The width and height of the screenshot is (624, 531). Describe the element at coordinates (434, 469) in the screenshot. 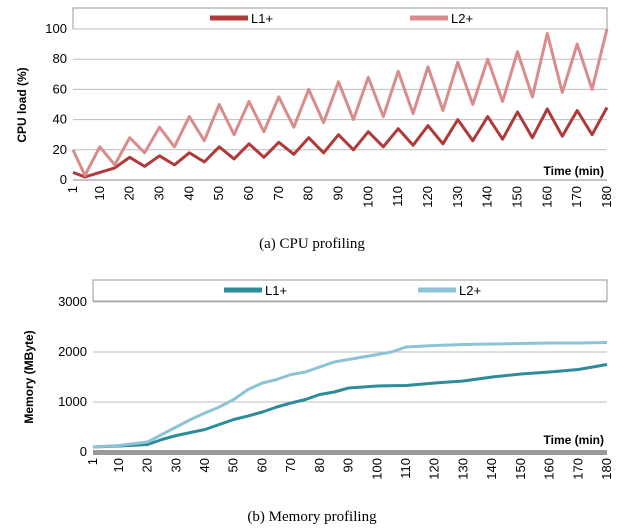

I see `memory-x-tick-label-12: 120` at that location.